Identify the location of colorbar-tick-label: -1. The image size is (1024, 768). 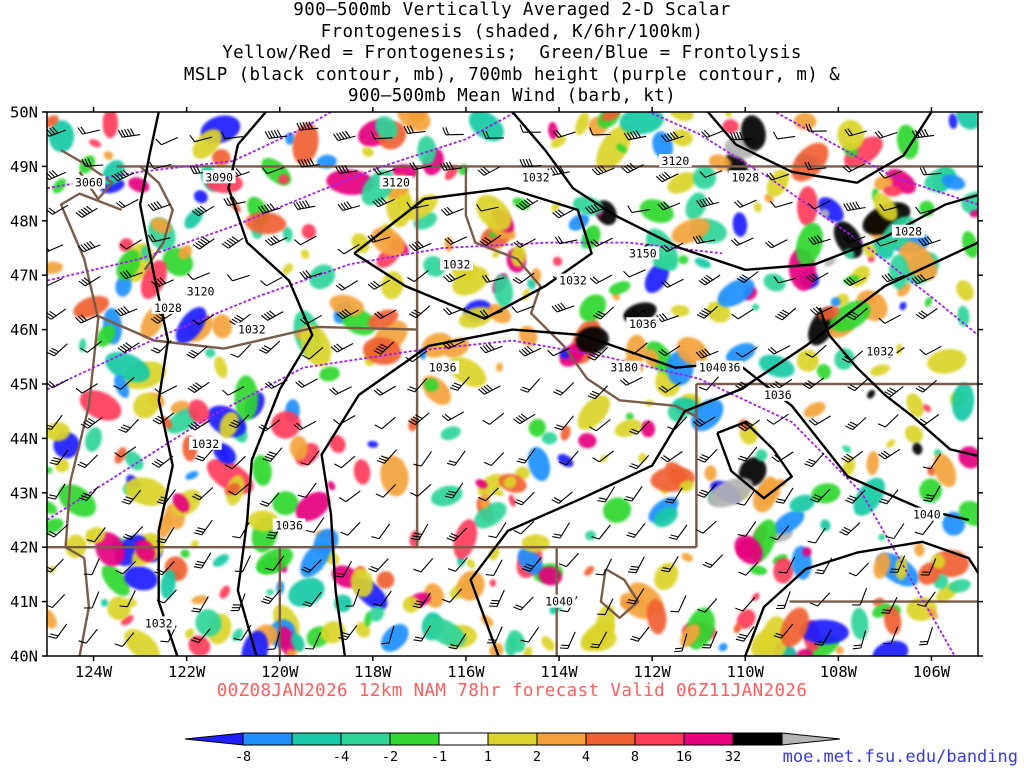
(439, 757).